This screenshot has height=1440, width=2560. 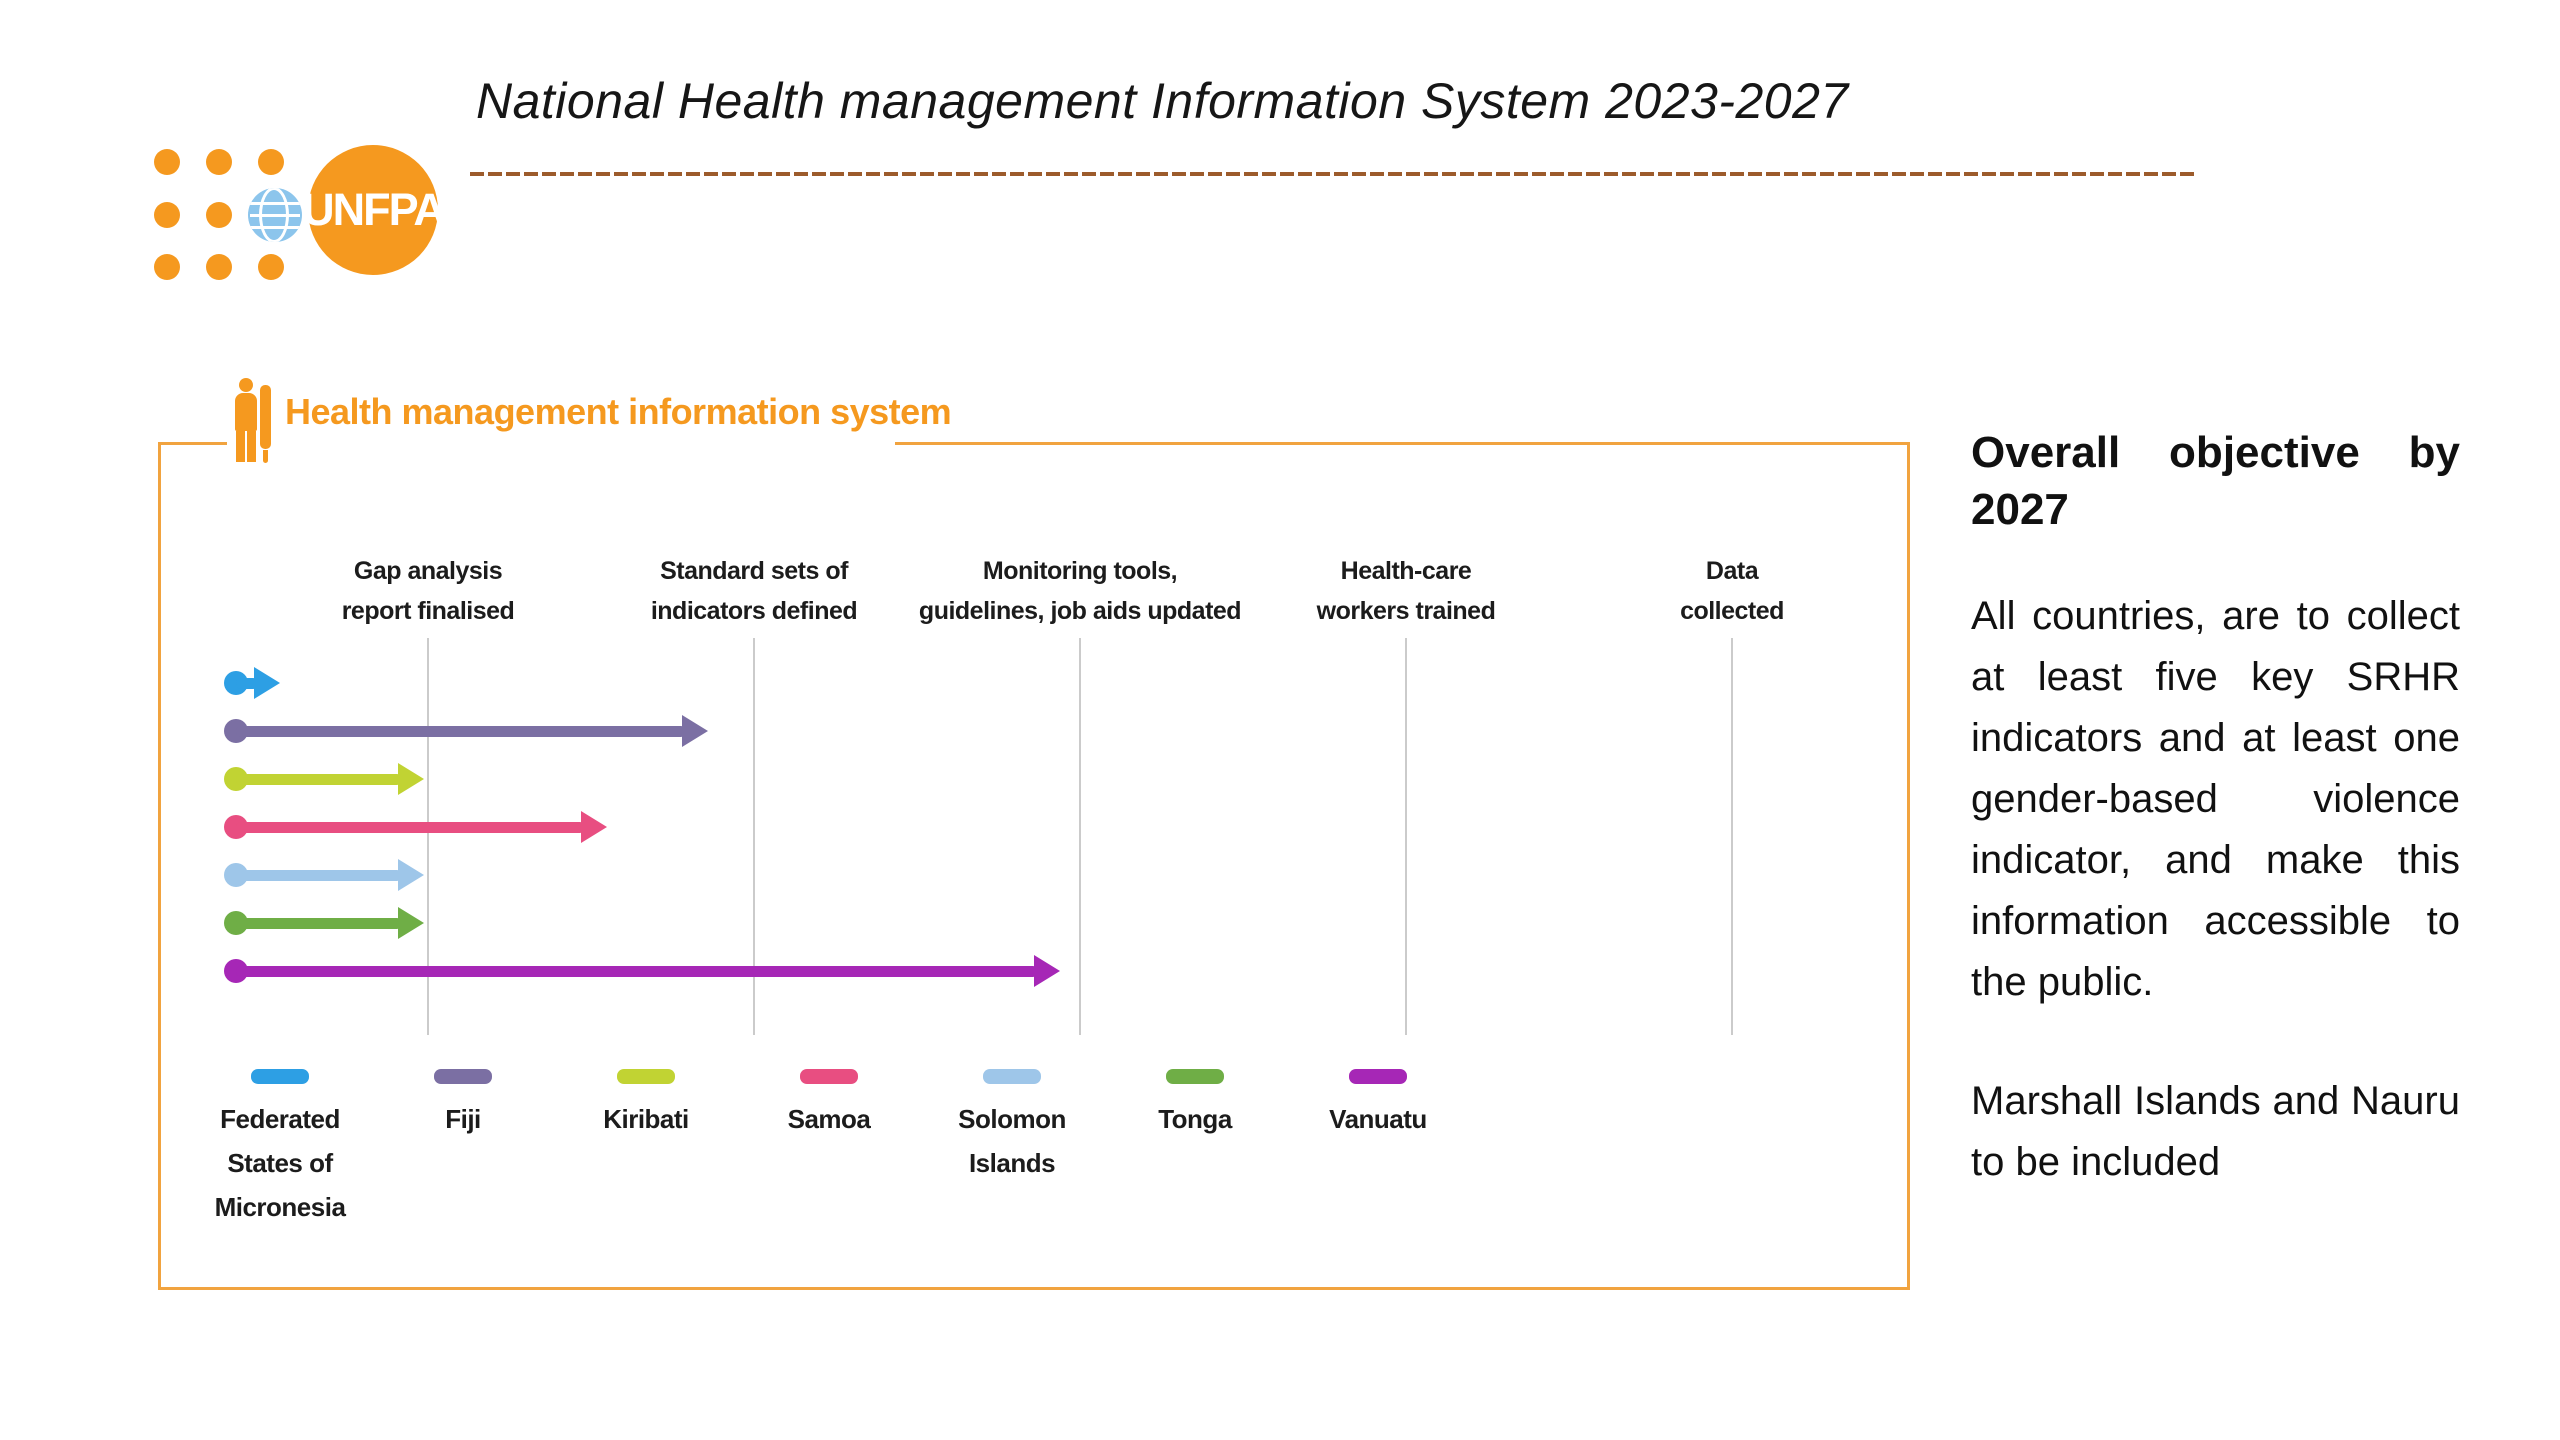 I want to click on person-icon, so click(x=253, y=421).